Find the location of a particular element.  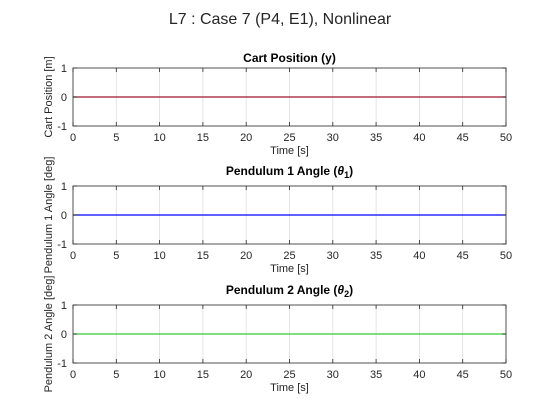

y-axis-label: Cart Position [m] is located at coordinates (49, 96).